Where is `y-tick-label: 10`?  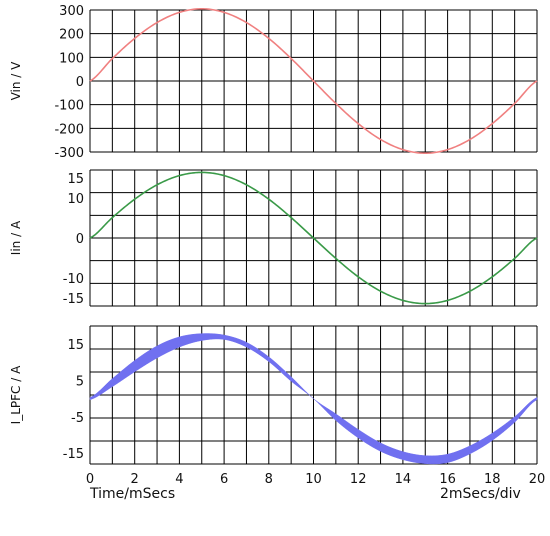 y-tick-label: 10 is located at coordinates (75, 199).